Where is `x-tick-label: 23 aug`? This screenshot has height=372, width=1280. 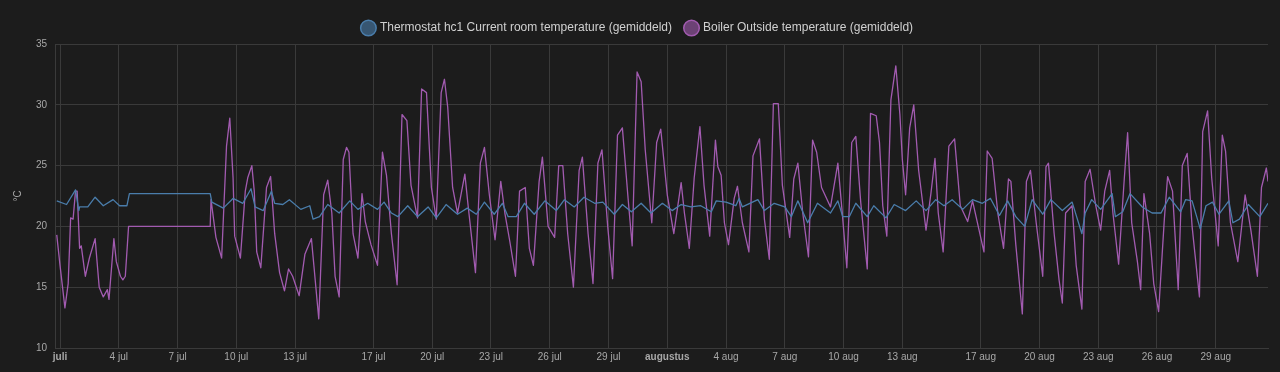 x-tick-label: 23 aug is located at coordinates (1098, 356).